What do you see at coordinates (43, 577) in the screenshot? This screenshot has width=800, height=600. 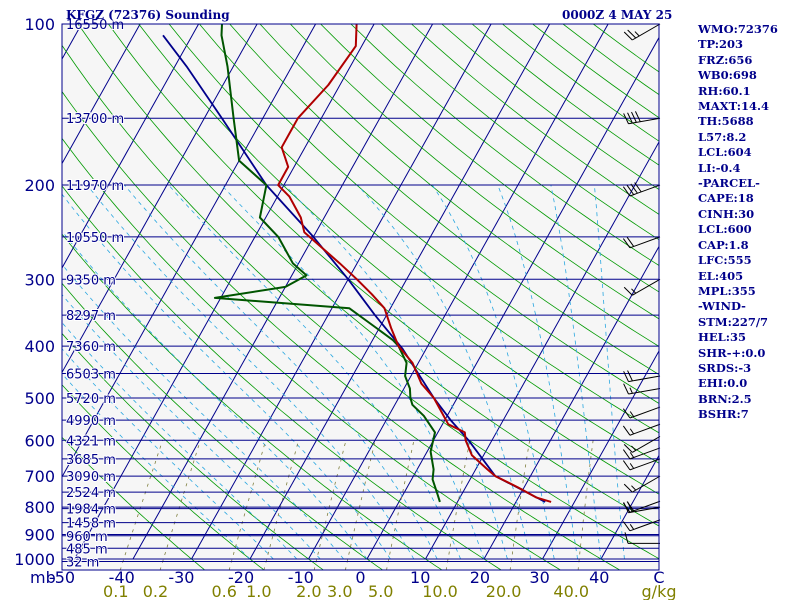 I see `pressure-unit-label: mb` at bounding box center [43, 577].